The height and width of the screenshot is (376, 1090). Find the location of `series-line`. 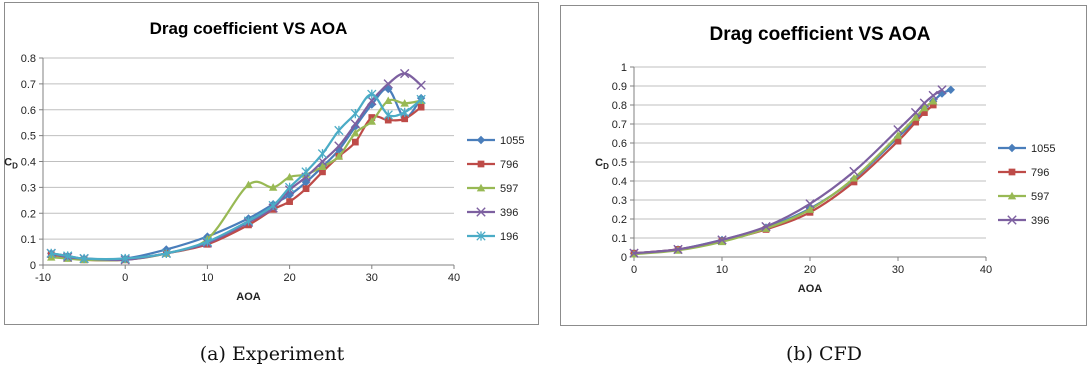

series-line is located at coordinates (783, 178).